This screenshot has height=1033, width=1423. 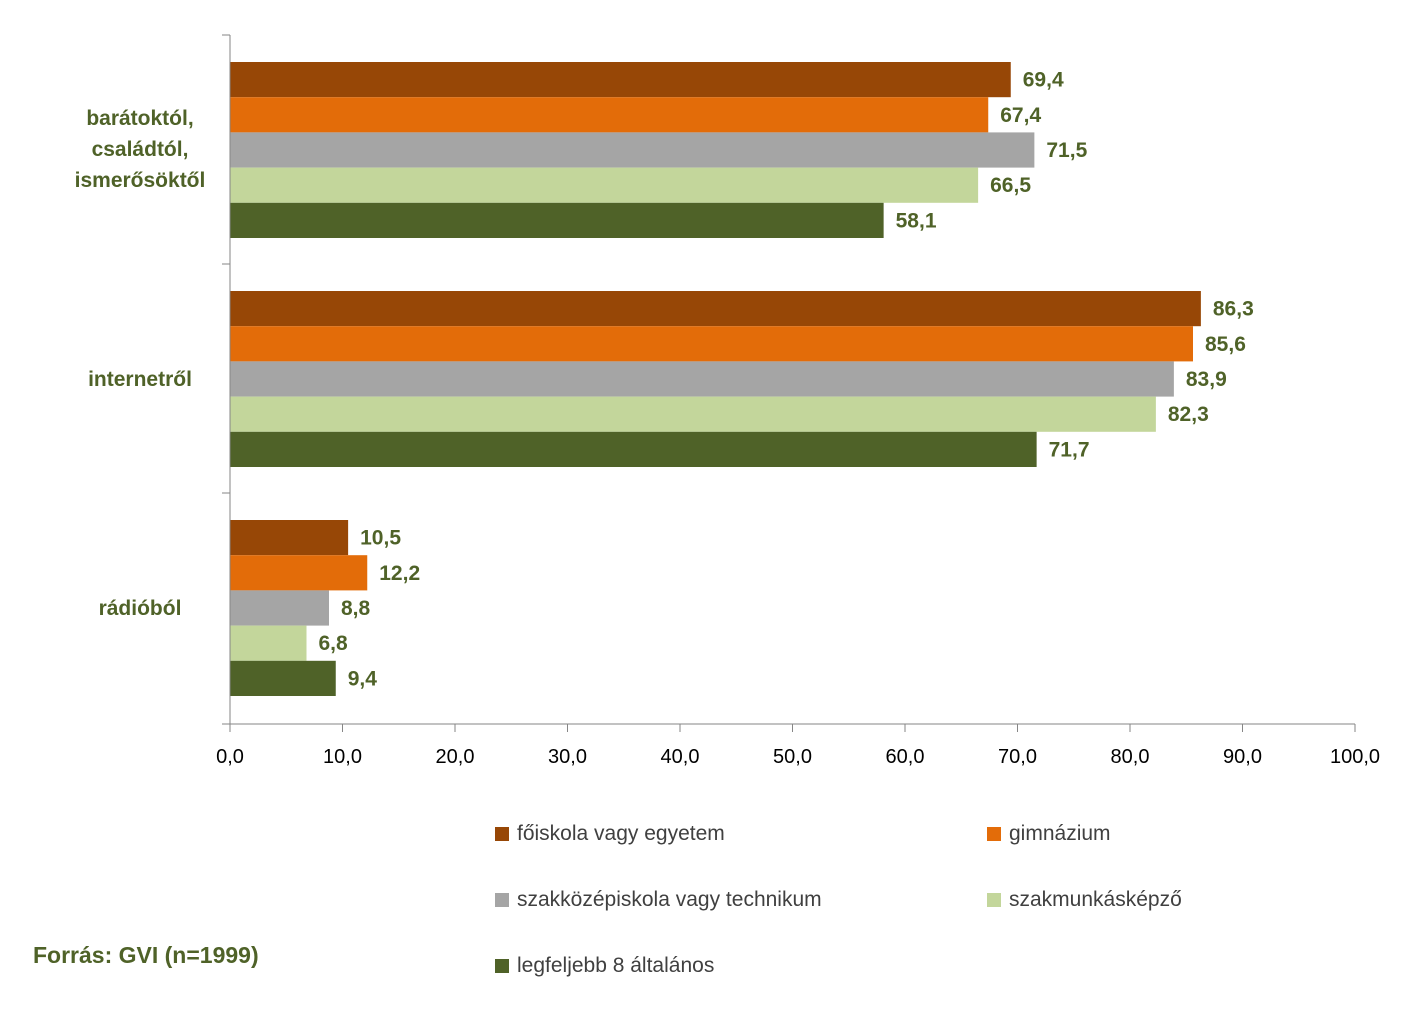 What do you see at coordinates (1225, 344) in the screenshot?
I see `data-label: 85,6` at bounding box center [1225, 344].